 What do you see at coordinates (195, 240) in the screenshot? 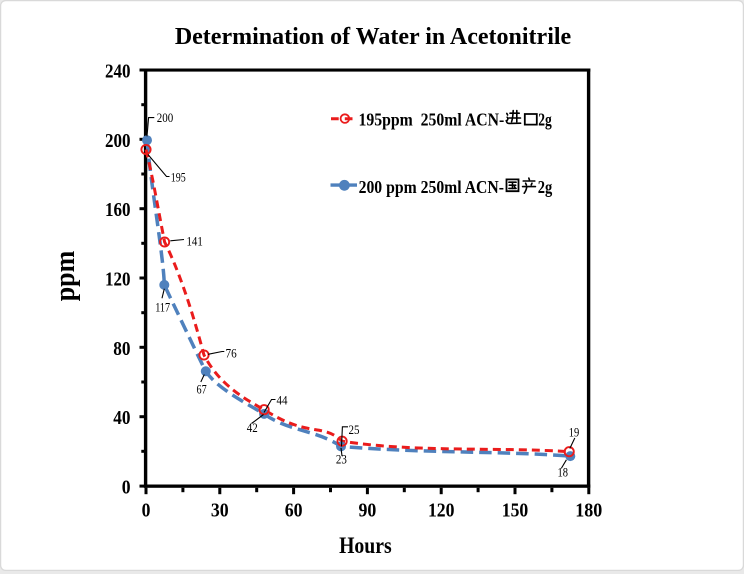
I see `svg-text: 141` at bounding box center [195, 240].